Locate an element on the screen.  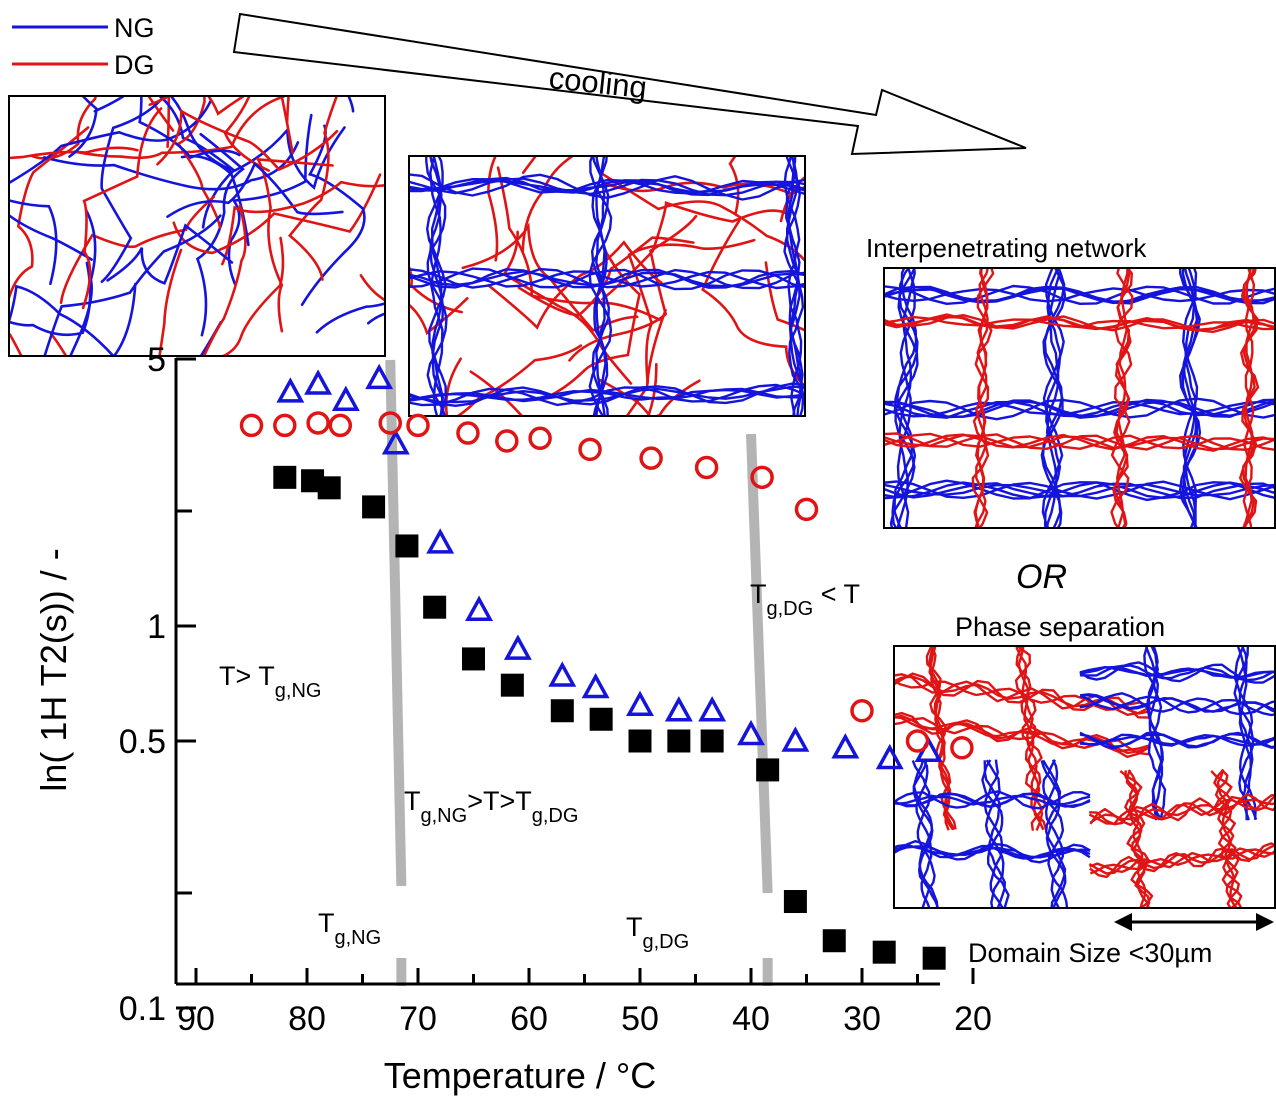
annotation-above-ng: T> Tg,NG is located at coordinates (270, 681).